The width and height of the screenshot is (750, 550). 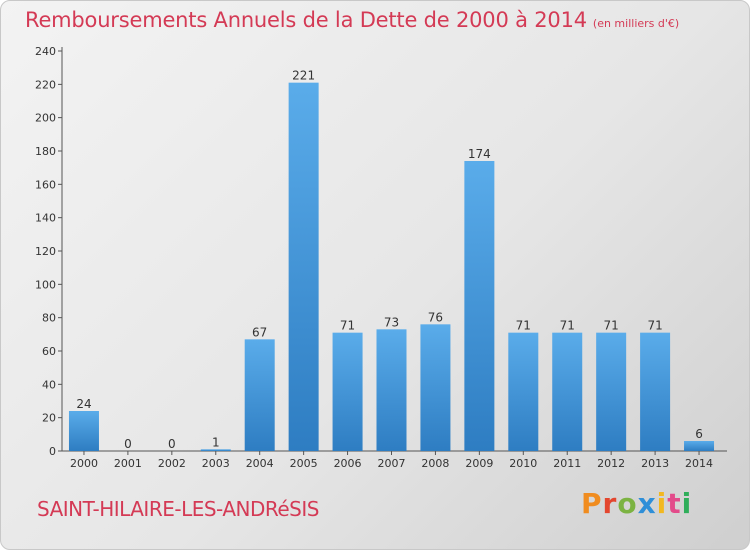 What do you see at coordinates (479, 306) in the screenshot?
I see `bar-2009` at bounding box center [479, 306].